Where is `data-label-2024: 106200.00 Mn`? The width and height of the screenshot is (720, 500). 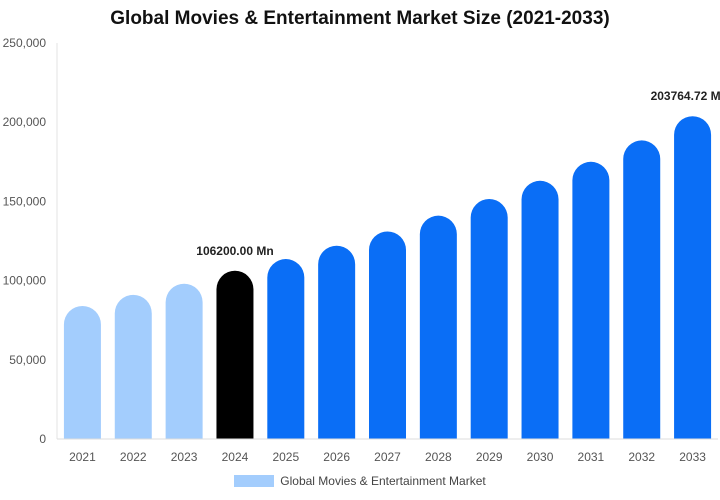 data-label-2024: 106200.00 Mn is located at coordinates (234, 251).